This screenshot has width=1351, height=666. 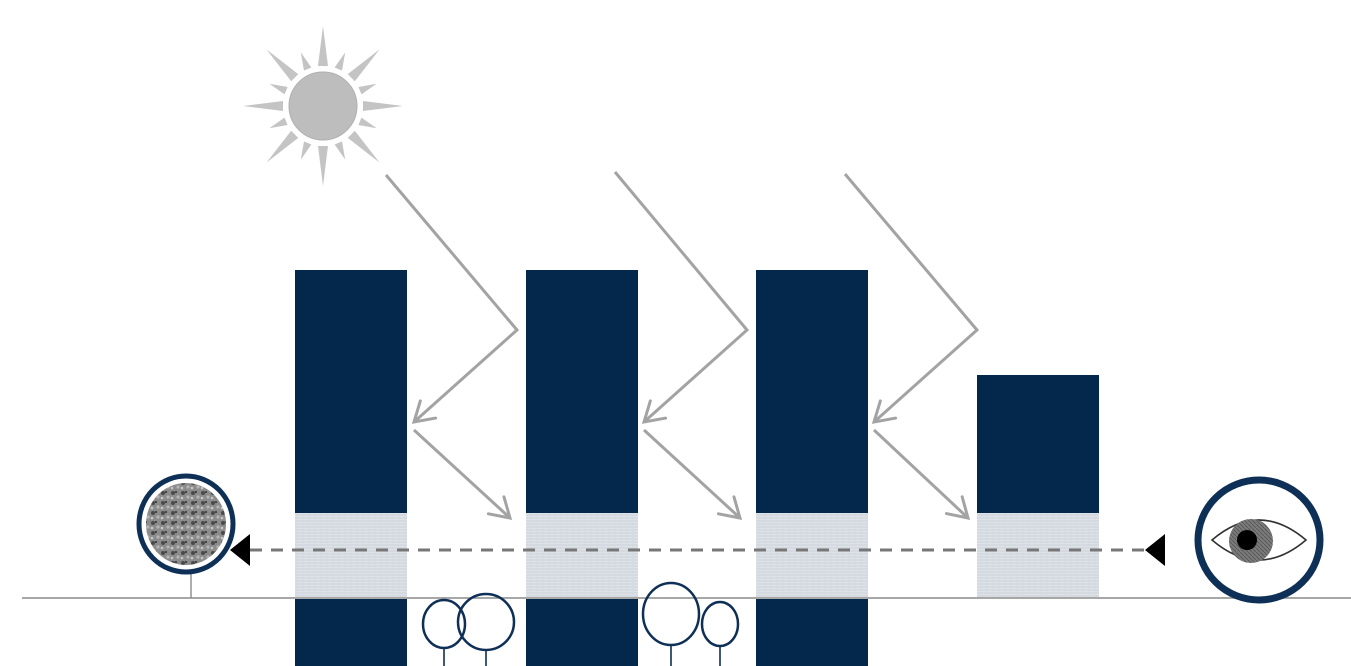 I want to click on sightline-arrowhead-left, so click(x=240, y=550).